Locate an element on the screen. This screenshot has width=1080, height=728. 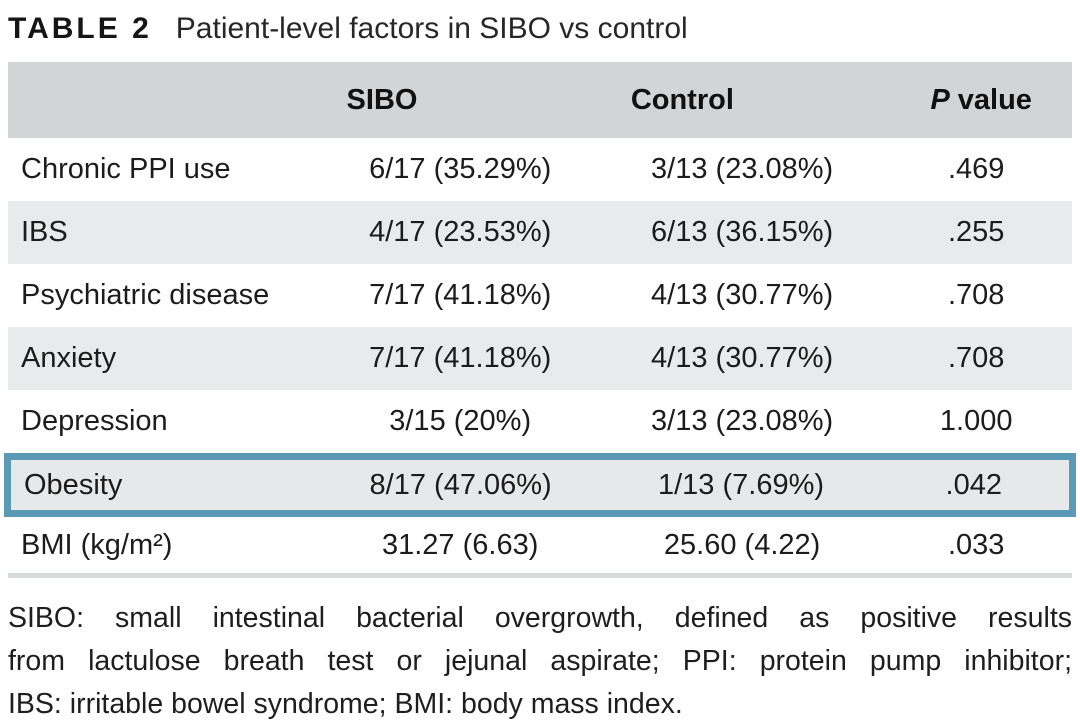
header-sibo: SIBO is located at coordinates (382, 99).